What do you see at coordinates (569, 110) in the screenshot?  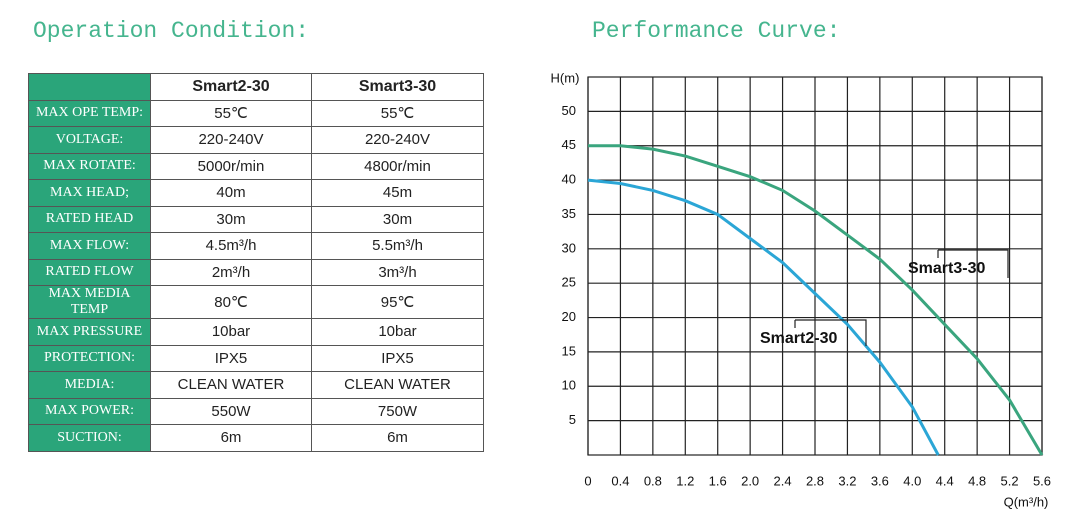 I see `y-tick-label: 50` at bounding box center [569, 110].